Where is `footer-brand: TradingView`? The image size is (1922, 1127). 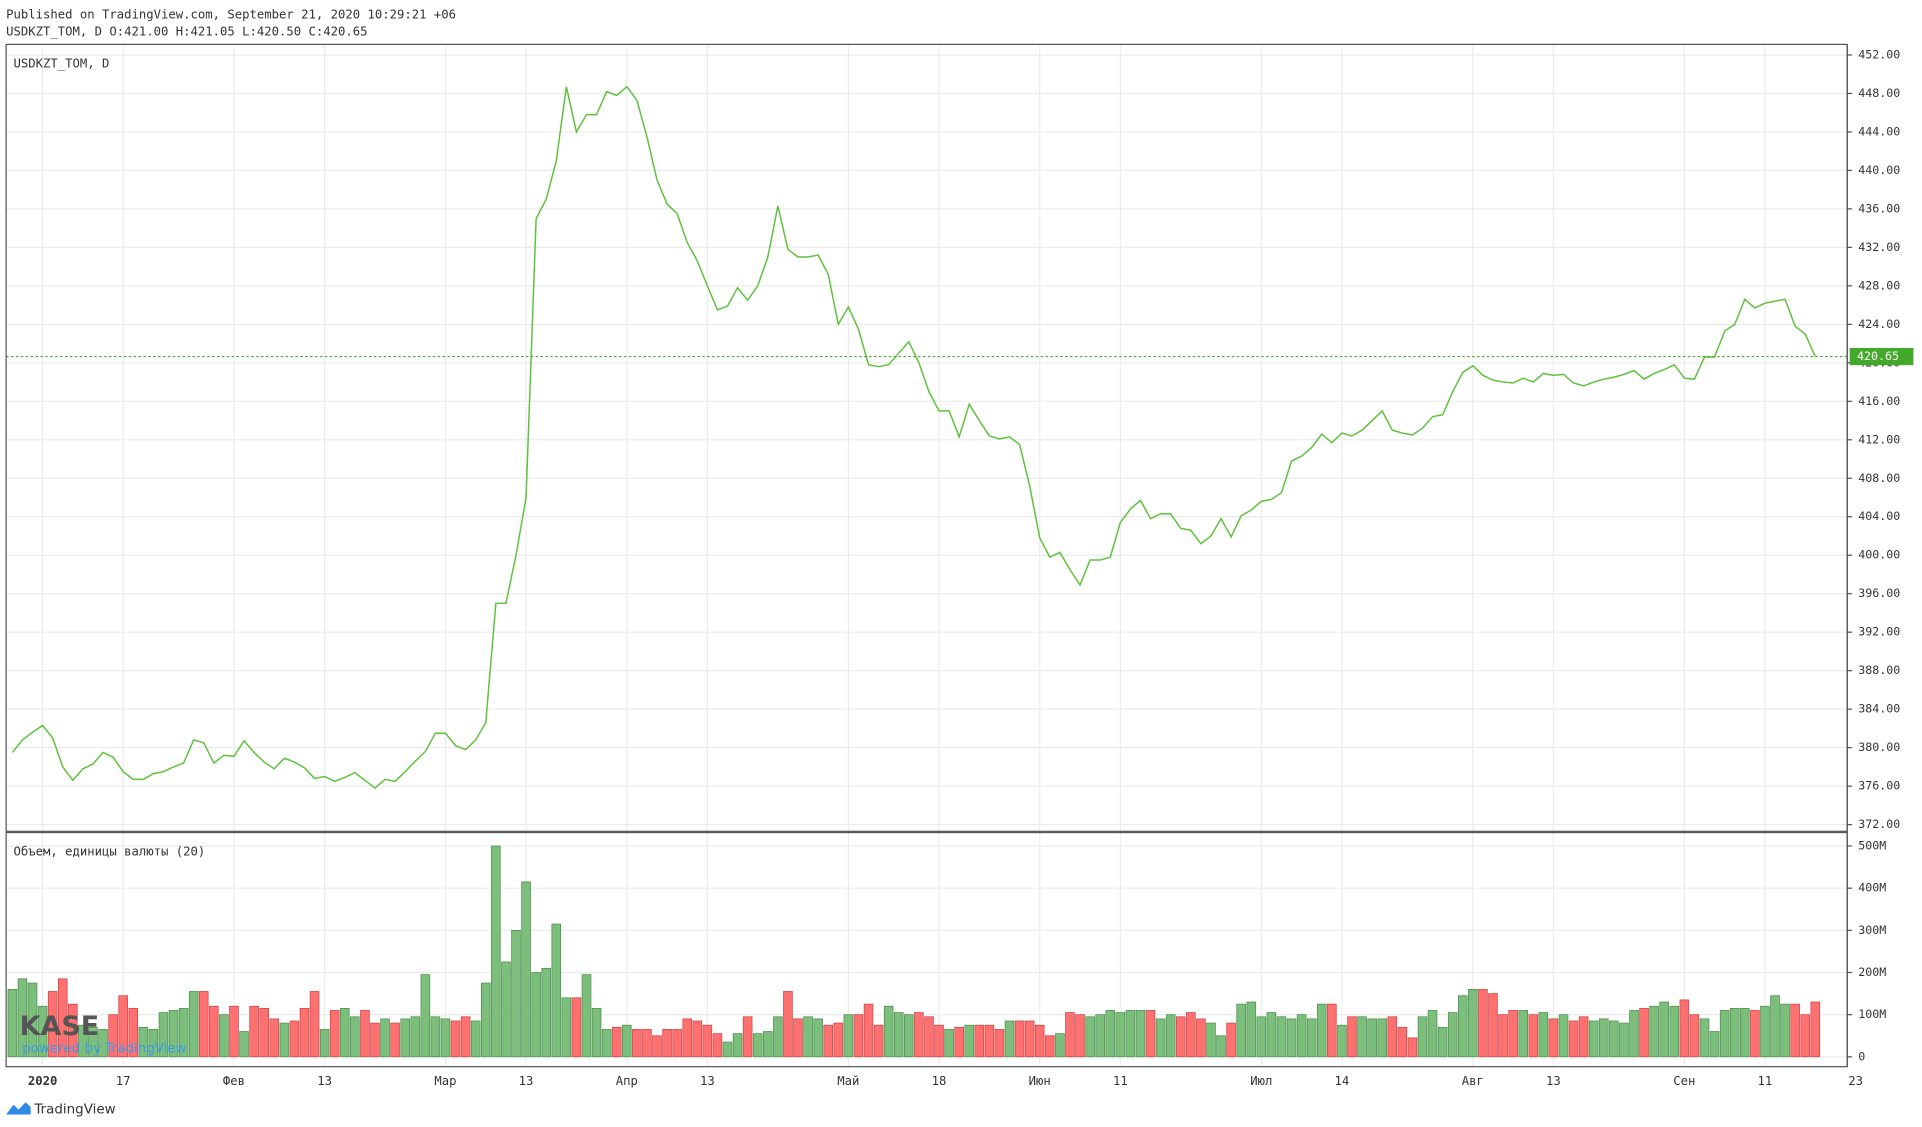 footer-brand: TradingView is located at coordinates (61, 1110).